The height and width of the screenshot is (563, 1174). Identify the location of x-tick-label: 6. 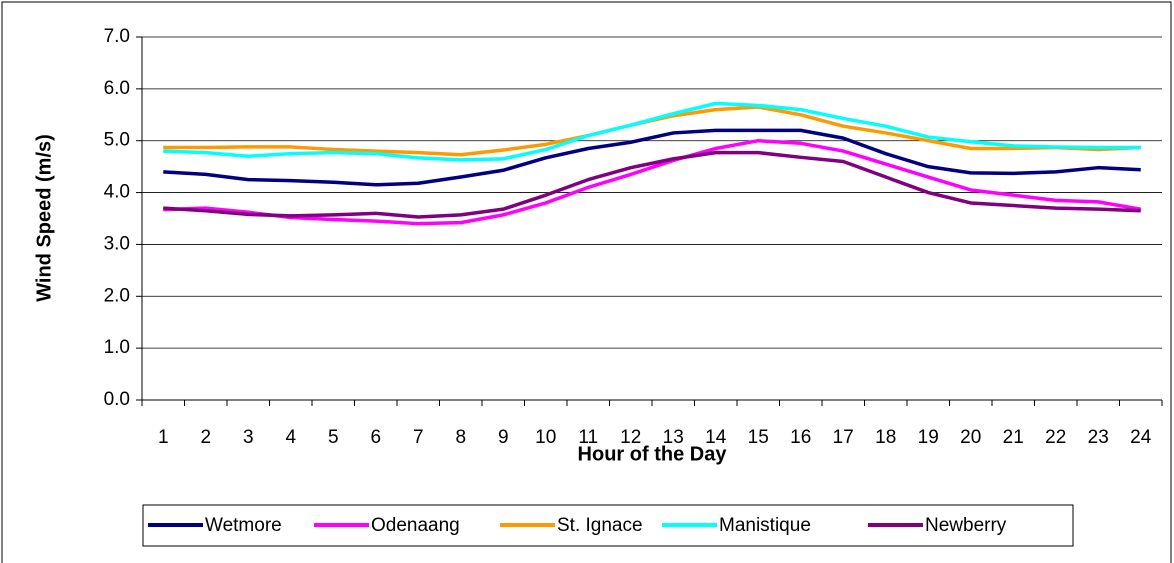
(375, 437).